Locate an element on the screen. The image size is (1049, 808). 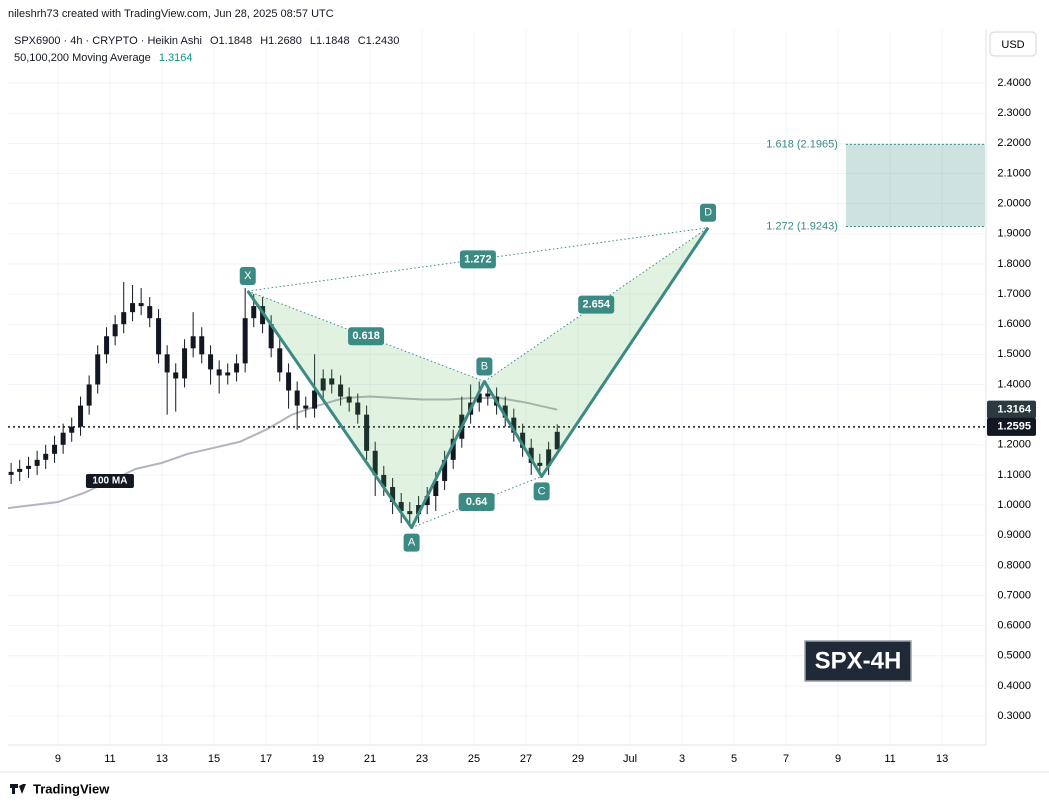
ratio-line is located at coordinates (476, 502).